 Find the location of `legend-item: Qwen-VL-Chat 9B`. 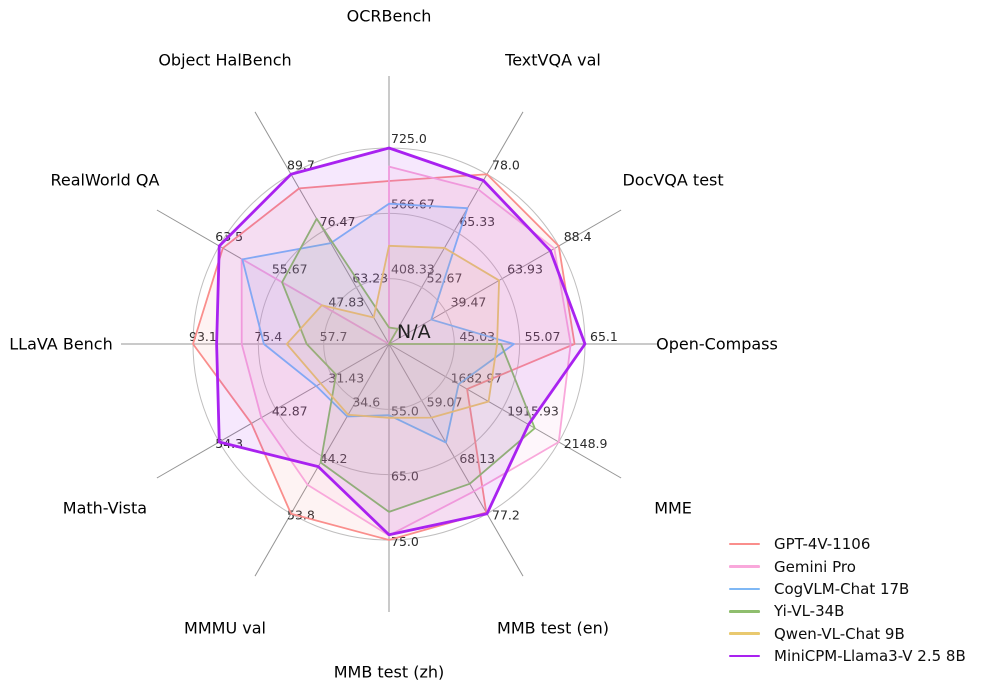

legend-item: Qwen-VL-Chat 9B is located at coordinates (847, 634).